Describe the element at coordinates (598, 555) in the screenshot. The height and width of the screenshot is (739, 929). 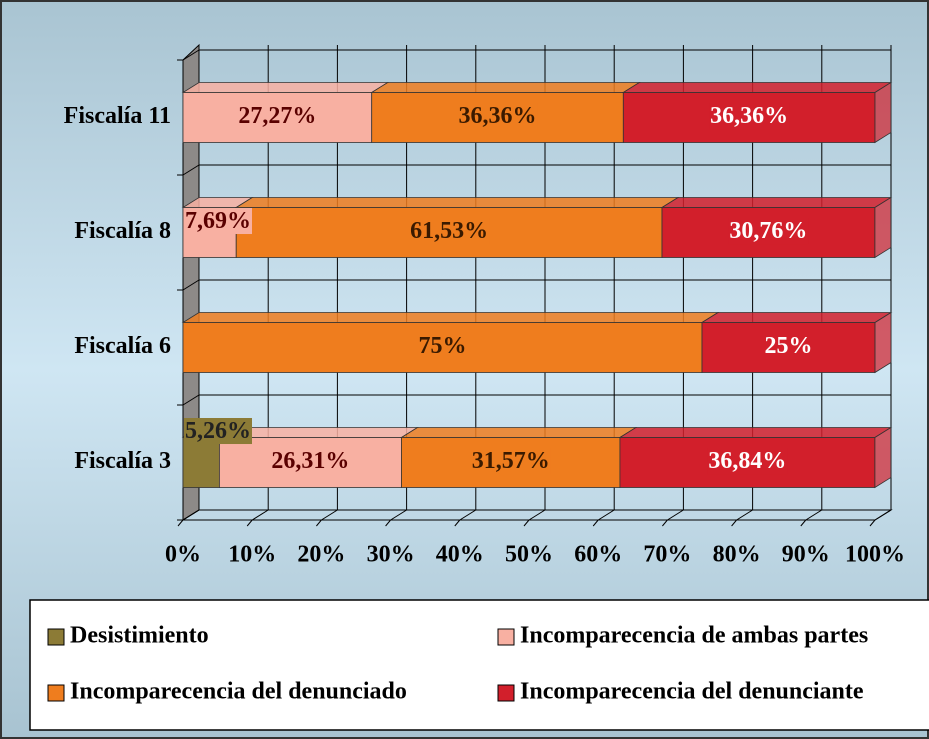
I see `x-tick-label: 60%` at that location.